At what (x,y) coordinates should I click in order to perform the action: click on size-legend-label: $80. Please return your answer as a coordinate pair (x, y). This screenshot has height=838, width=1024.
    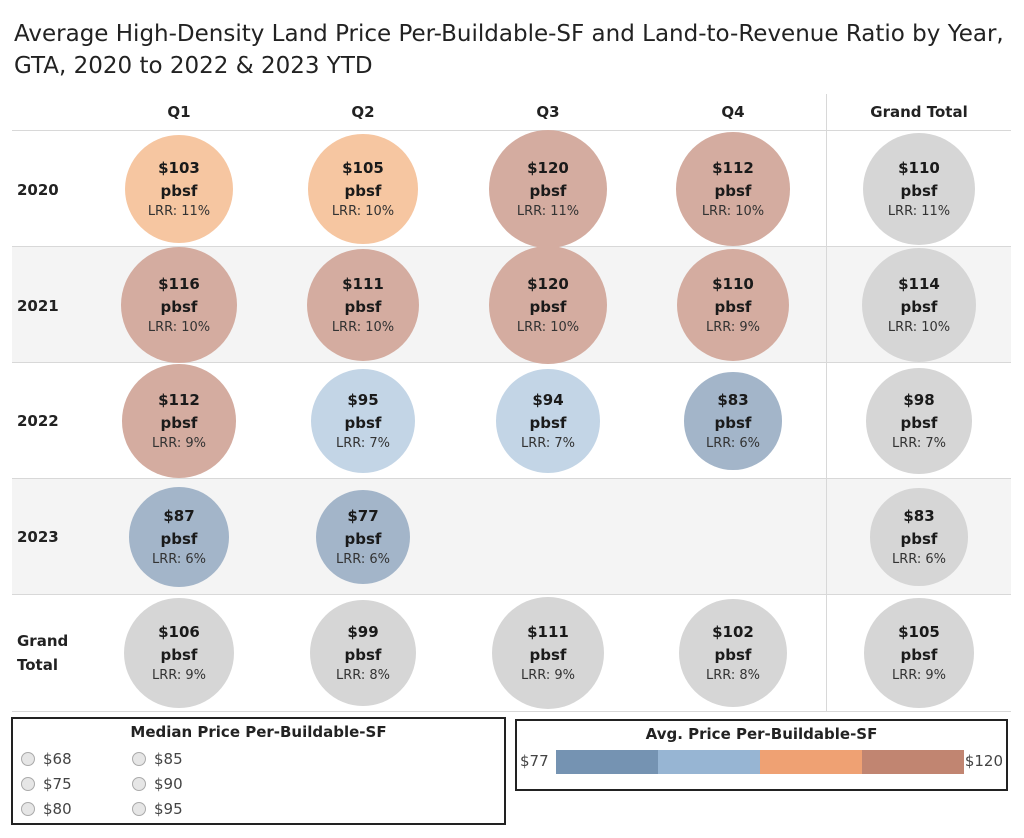
    Looking at the image, I should click on (57, 809).